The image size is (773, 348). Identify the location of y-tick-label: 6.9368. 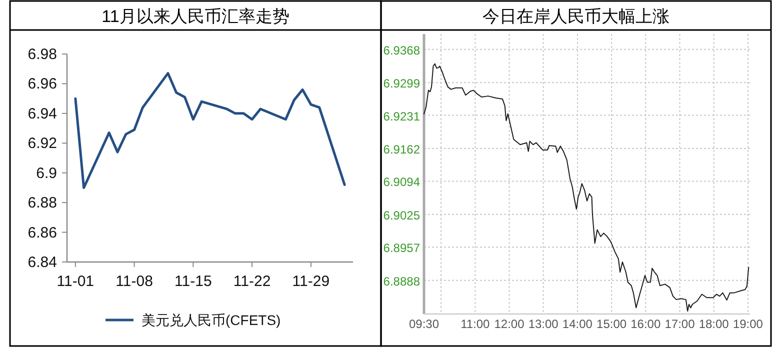
(401, 50).